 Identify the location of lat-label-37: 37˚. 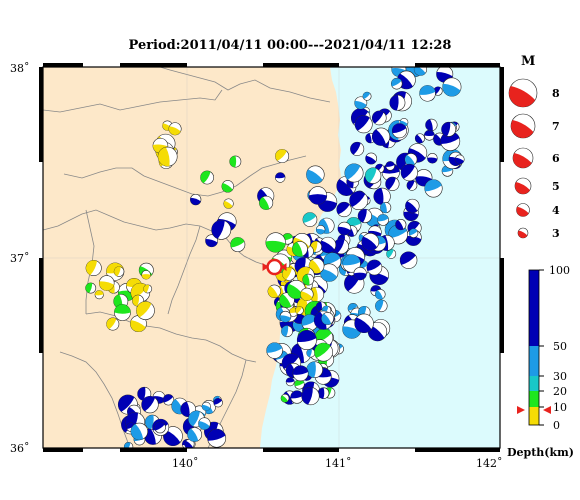
(20, 258).